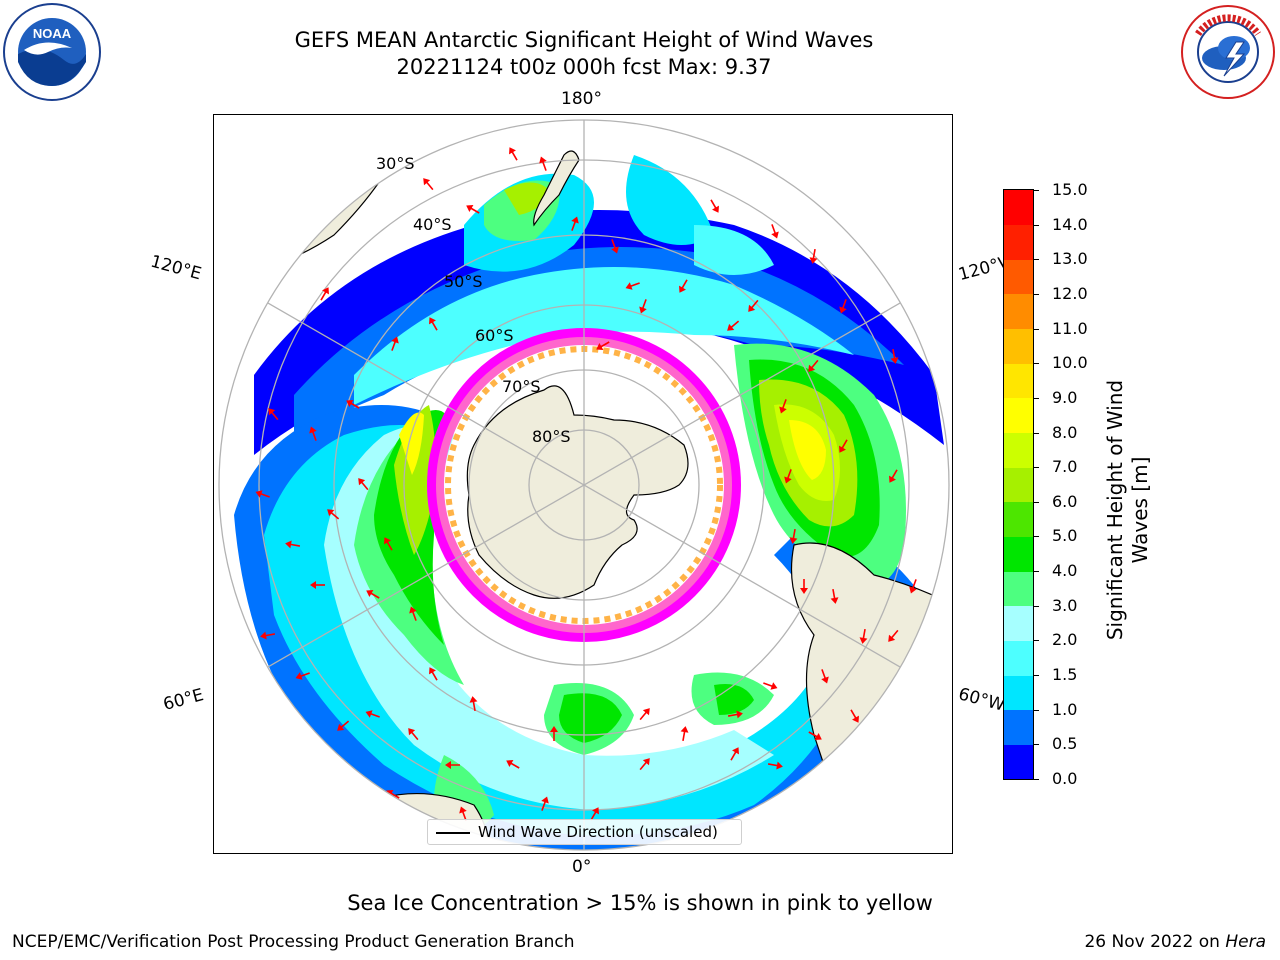 The height and width of the screenshot is (960, 1280). What do you see at coordinates (1054, 744) in the screenshot?
I see `colorbar-tick-label: 0.5` at bounding box center [1054, 744].